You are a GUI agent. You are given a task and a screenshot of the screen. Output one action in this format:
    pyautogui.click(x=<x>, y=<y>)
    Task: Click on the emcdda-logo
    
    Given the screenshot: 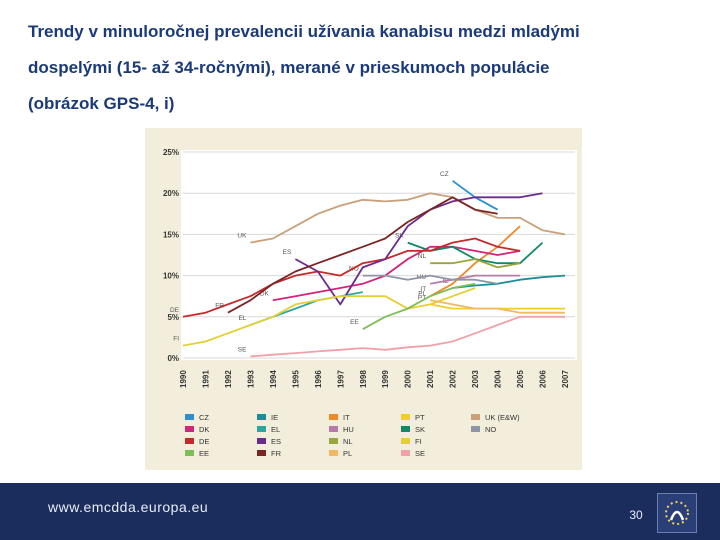 What is the action you would take?
    pyautogui.click(x=677, y=513)
    